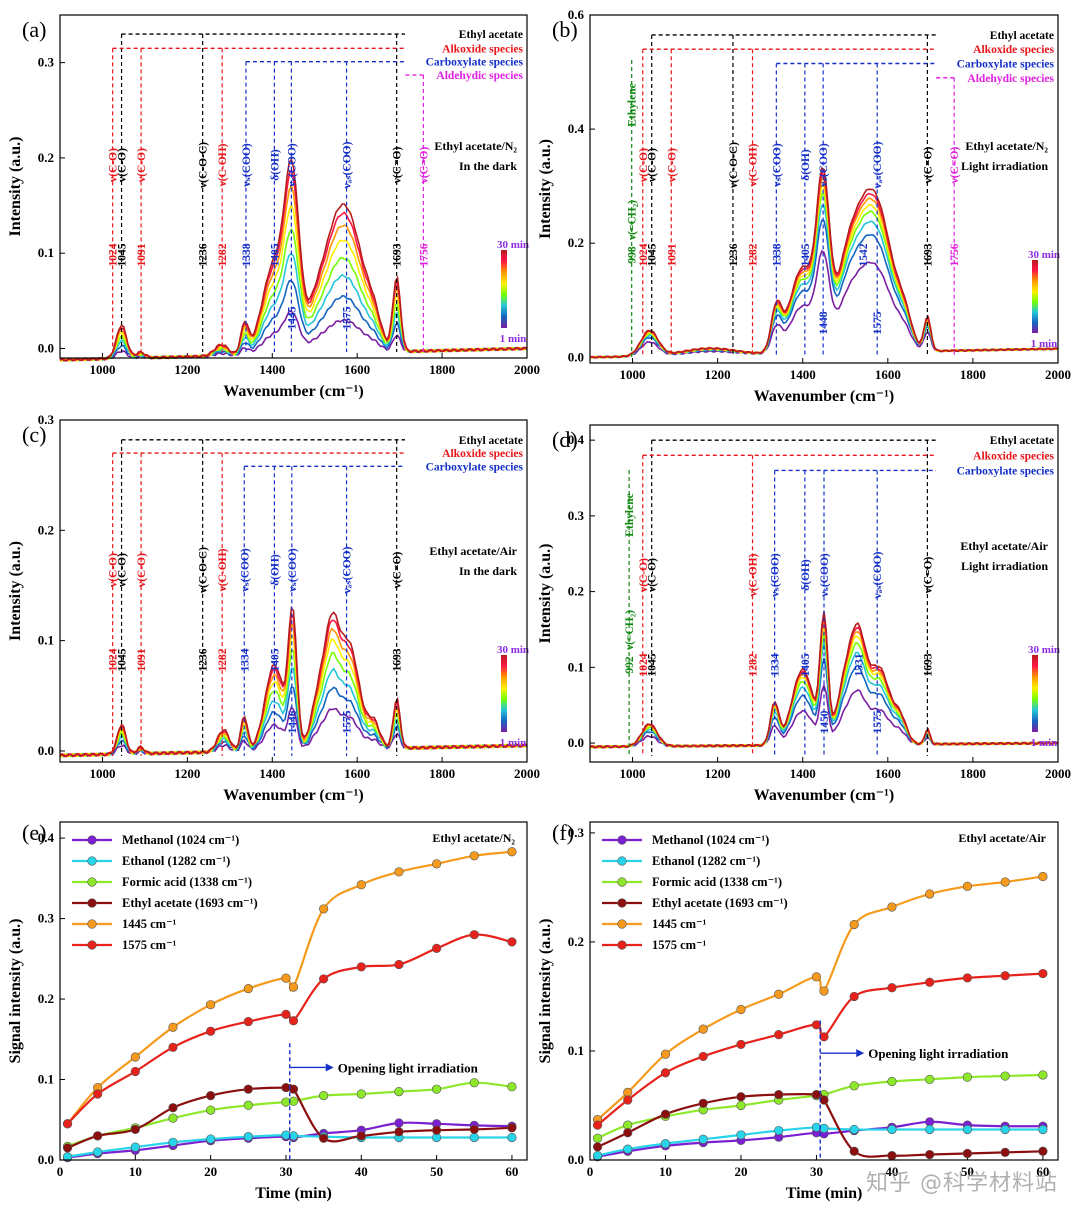 This screenshot has width=1080, height=1209. I want to click on condition-line-2: Light irradiation, so click(1004, 566).